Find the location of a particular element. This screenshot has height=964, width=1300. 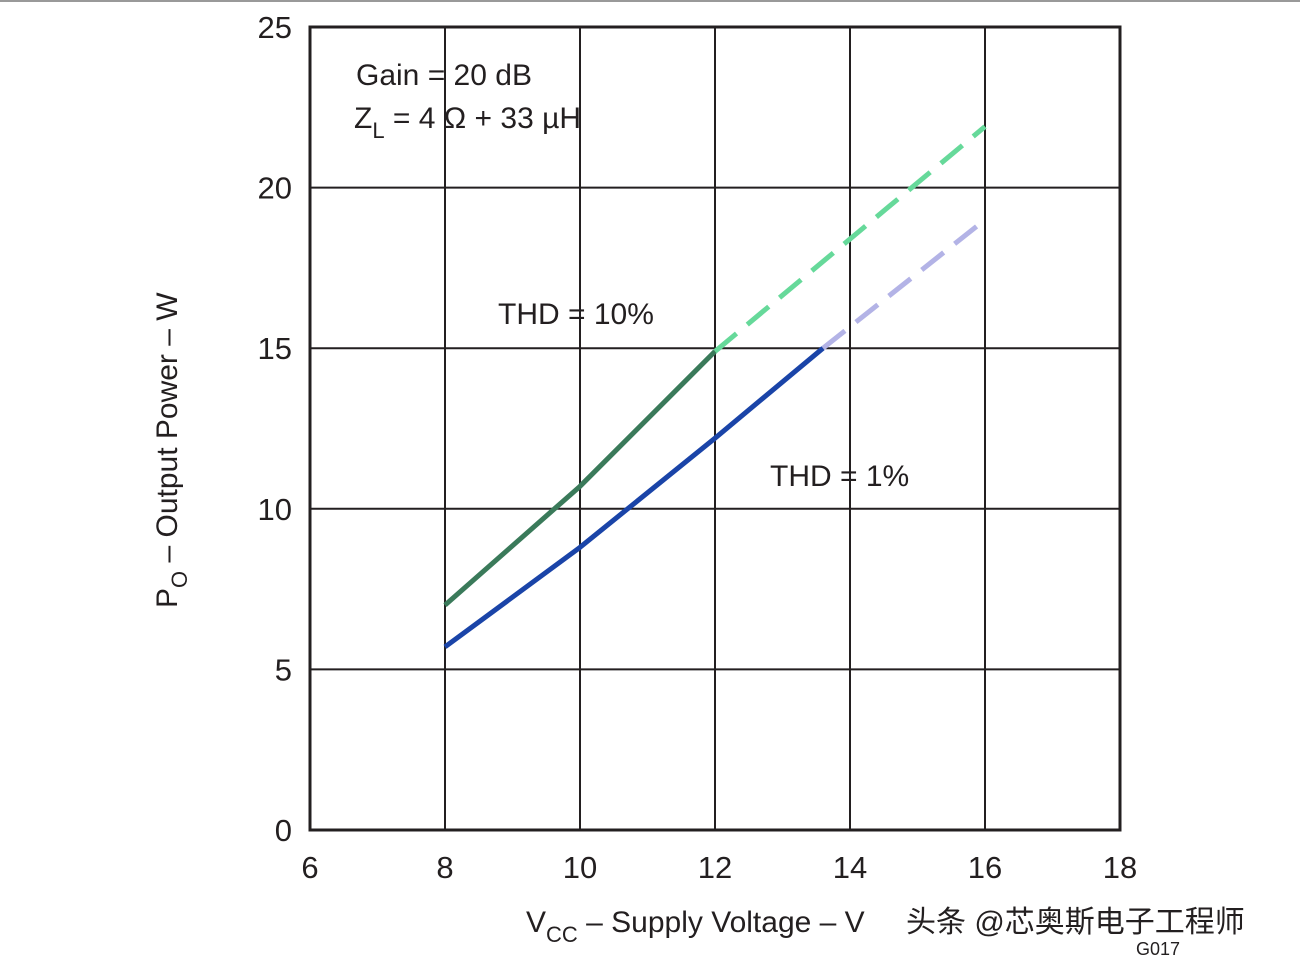

x-tick-label: 10 is located at coordinates (580, 867).